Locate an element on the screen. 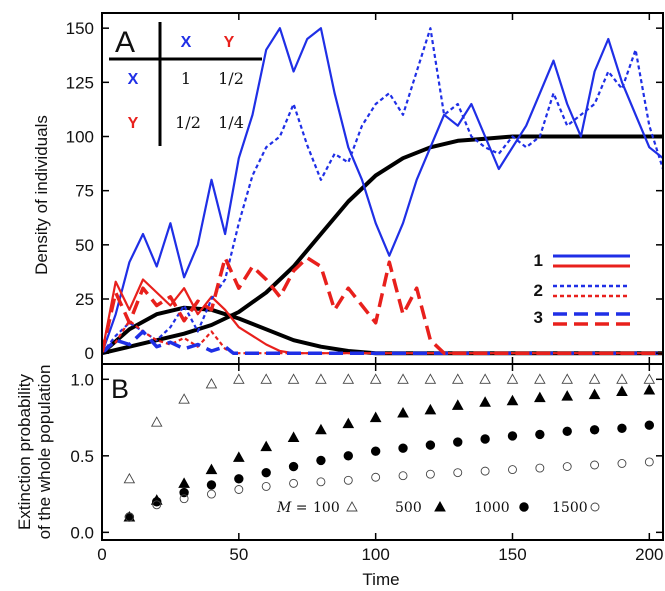 The height and width of the screenshot is (591, 665). panel-b-ytick-label: 1.0 is located at coordinates (82, 379).